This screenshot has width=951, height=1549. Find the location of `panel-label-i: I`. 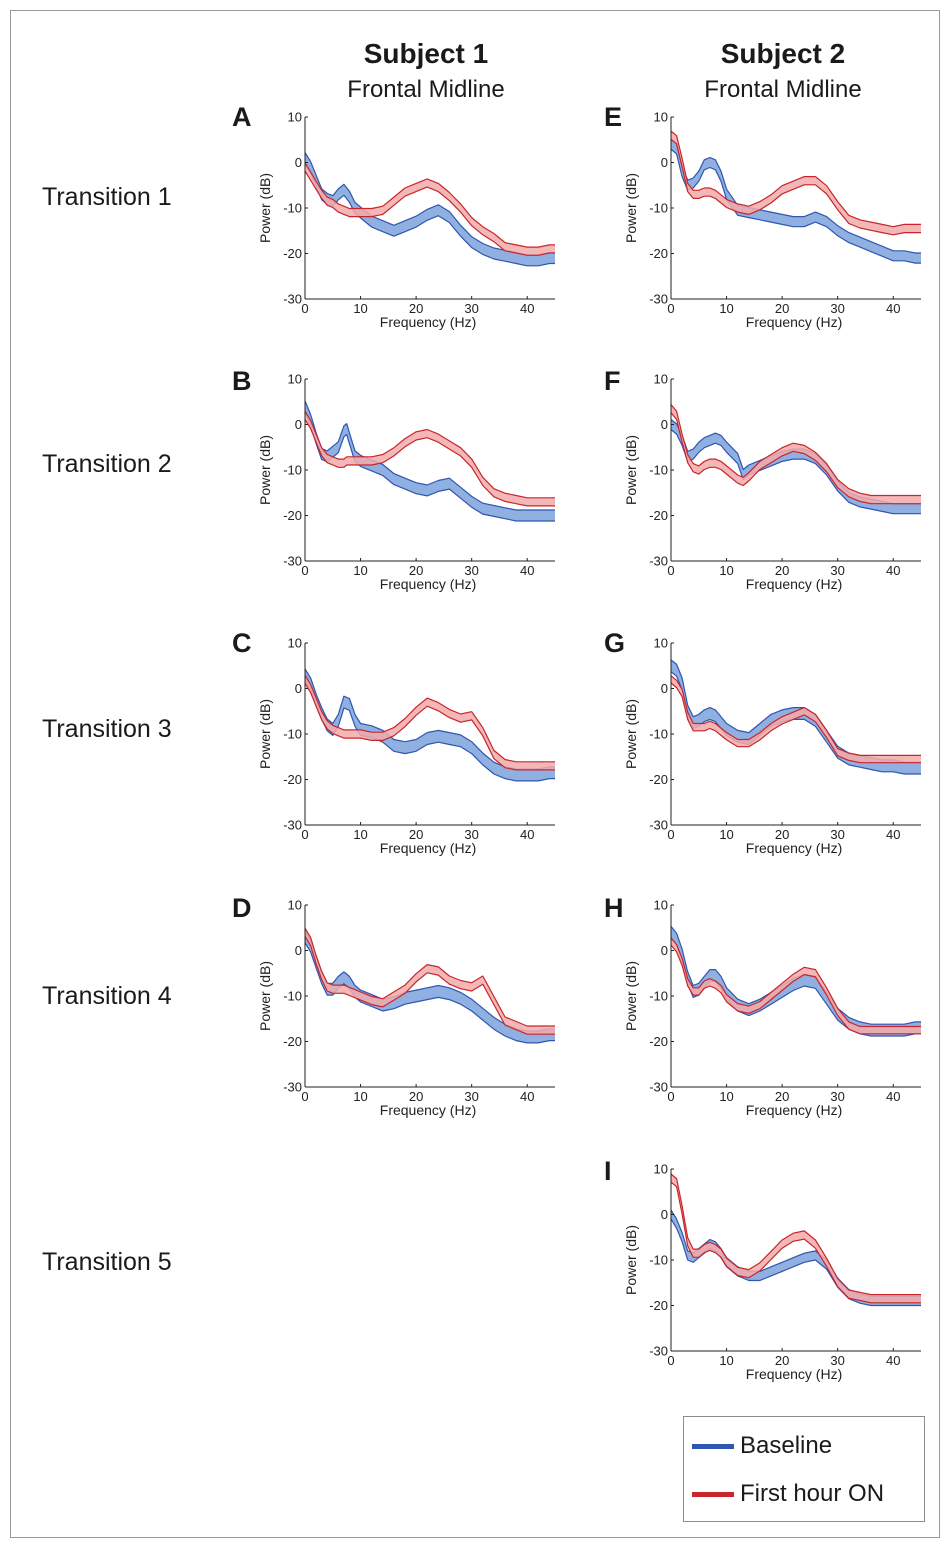

panel-label-i: I is located at coordinates (608, 1171).